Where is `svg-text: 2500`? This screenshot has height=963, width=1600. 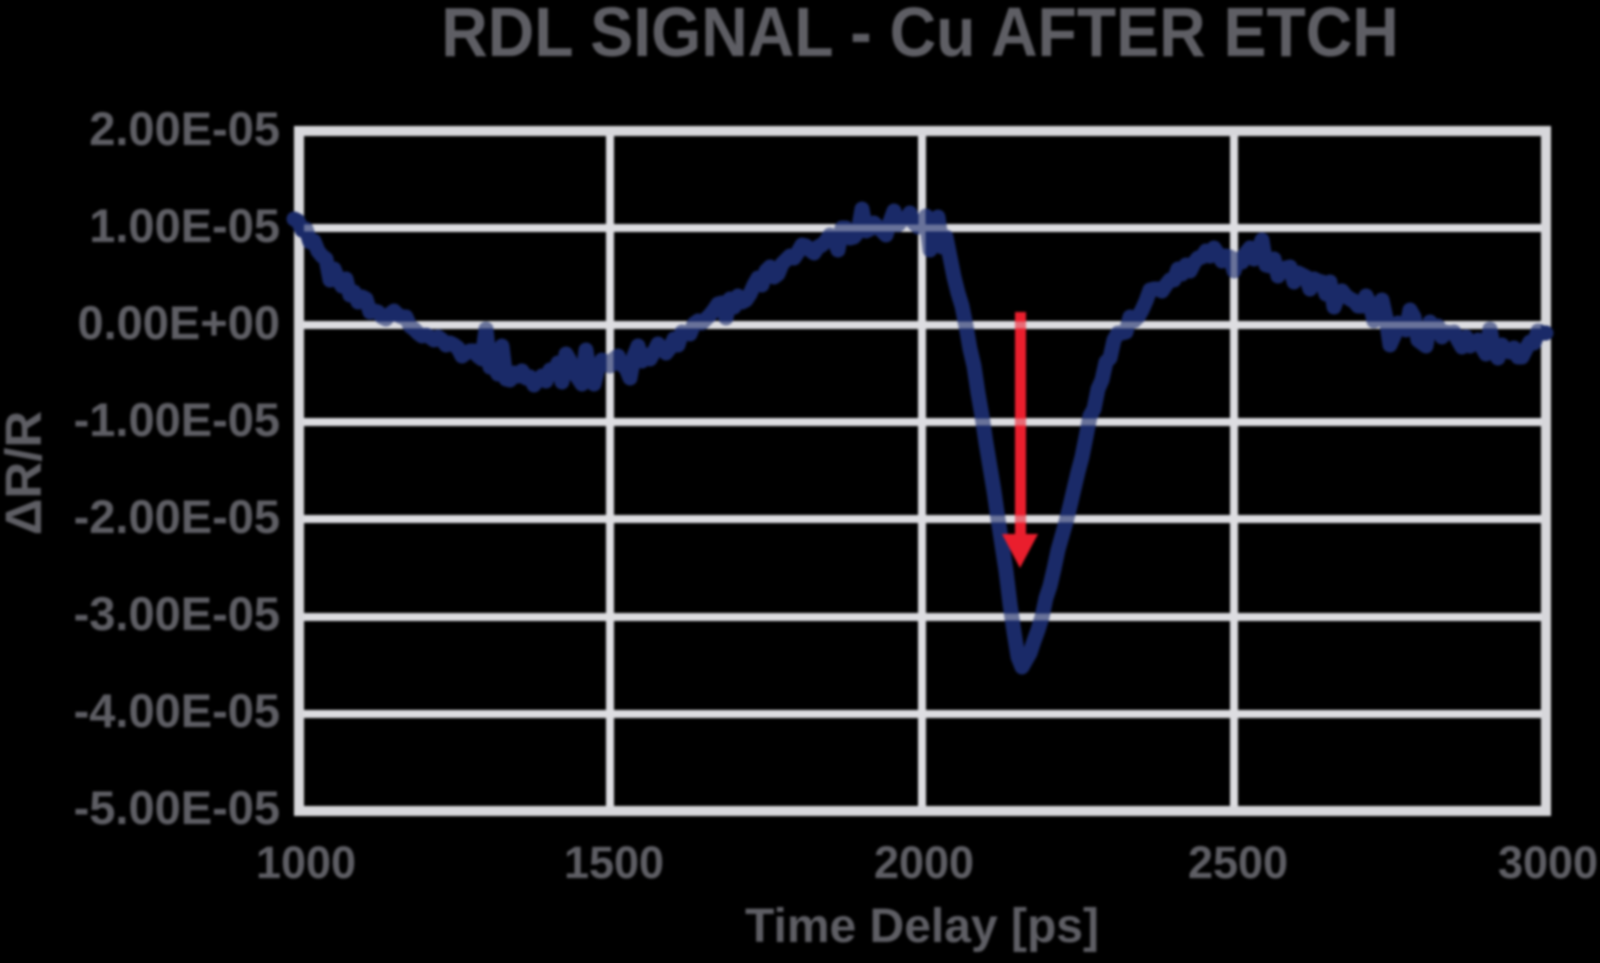
svg-text: 2500 is located at coordinates (1238, 862).